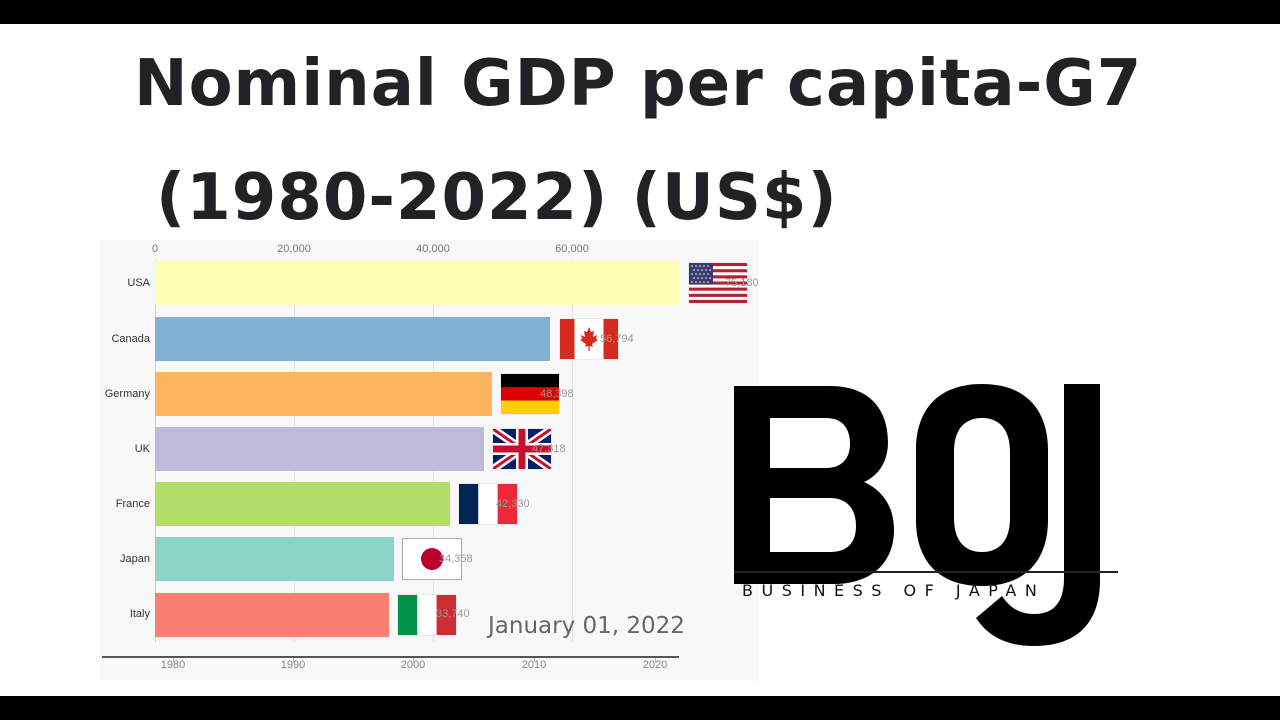 This screenshot has height=720, width=1280. I want to click on bar-canada, so click(352, 339).